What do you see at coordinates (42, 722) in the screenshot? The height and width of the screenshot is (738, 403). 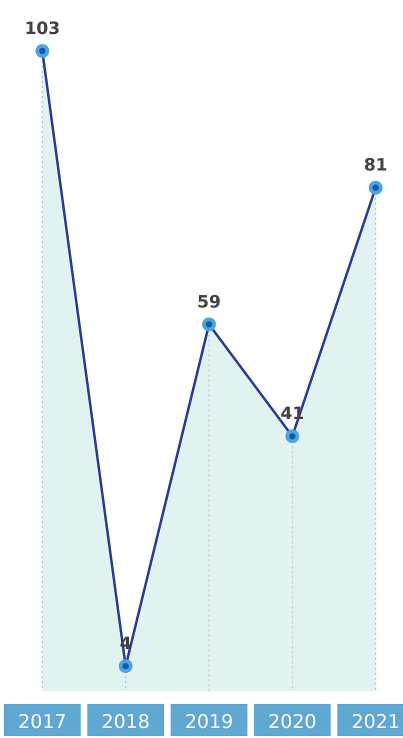 I see `x-tick-label: 2017` at bounding box center [42, 722].